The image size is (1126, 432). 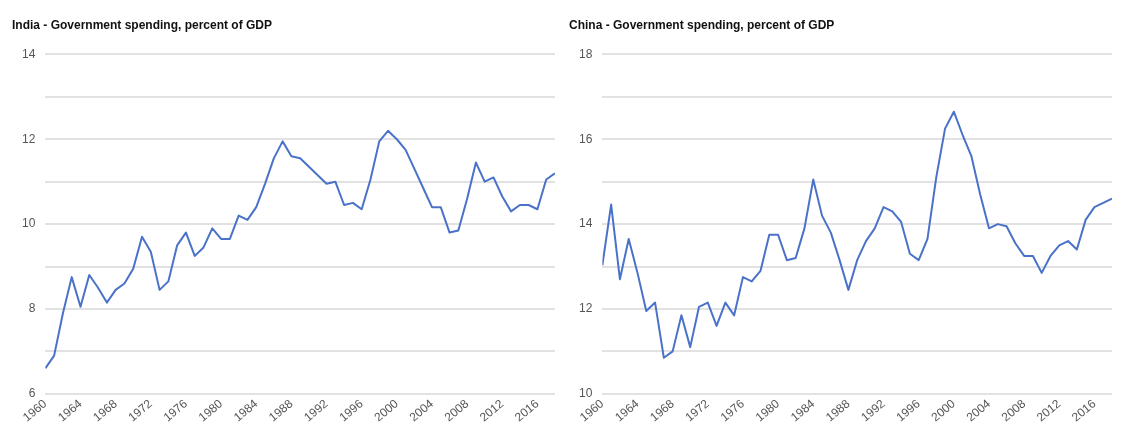 I want to click on y-tick-label: 16, so click(x=585, y=138).